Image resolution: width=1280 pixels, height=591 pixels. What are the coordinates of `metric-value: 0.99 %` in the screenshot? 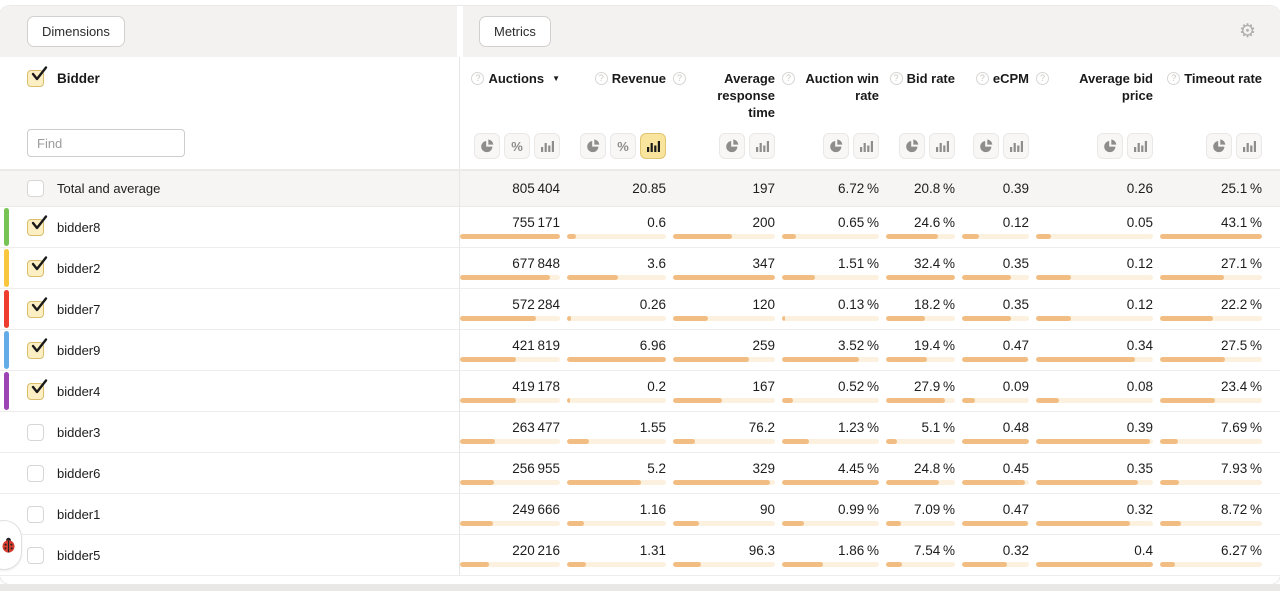 It's located at (858, 509).